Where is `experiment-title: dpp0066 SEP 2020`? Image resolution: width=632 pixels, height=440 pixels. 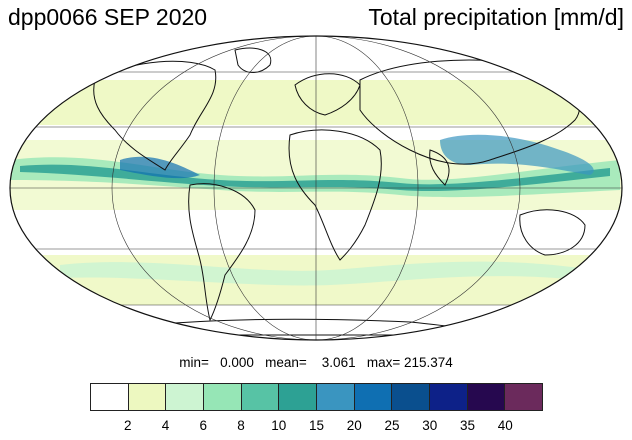
experiment-title: dpp0066 SEP 2020 is located at coordinates (108, 17).